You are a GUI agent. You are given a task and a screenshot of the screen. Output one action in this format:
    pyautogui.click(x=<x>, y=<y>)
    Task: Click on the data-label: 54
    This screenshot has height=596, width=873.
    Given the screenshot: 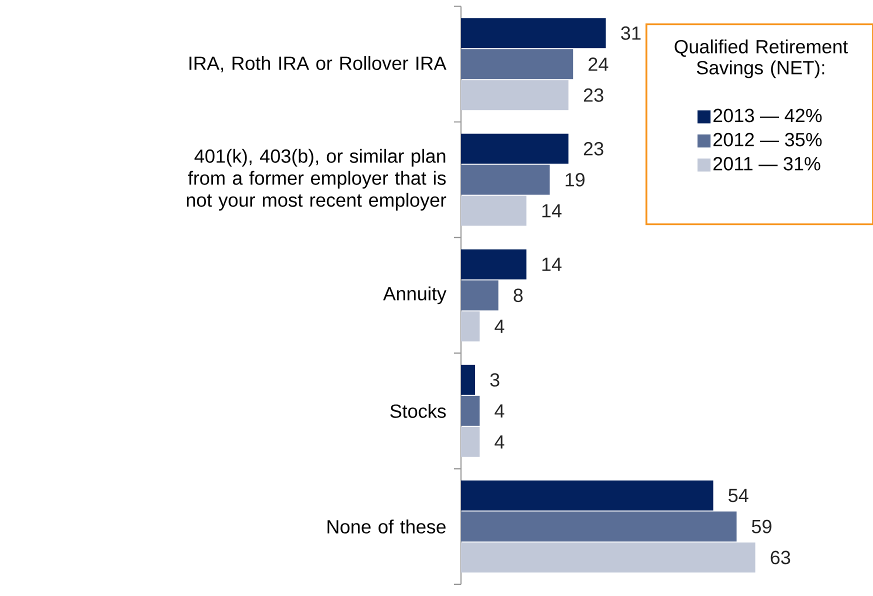 What is the action you would take?
    pyautogui.click(x=738, y=495)
    